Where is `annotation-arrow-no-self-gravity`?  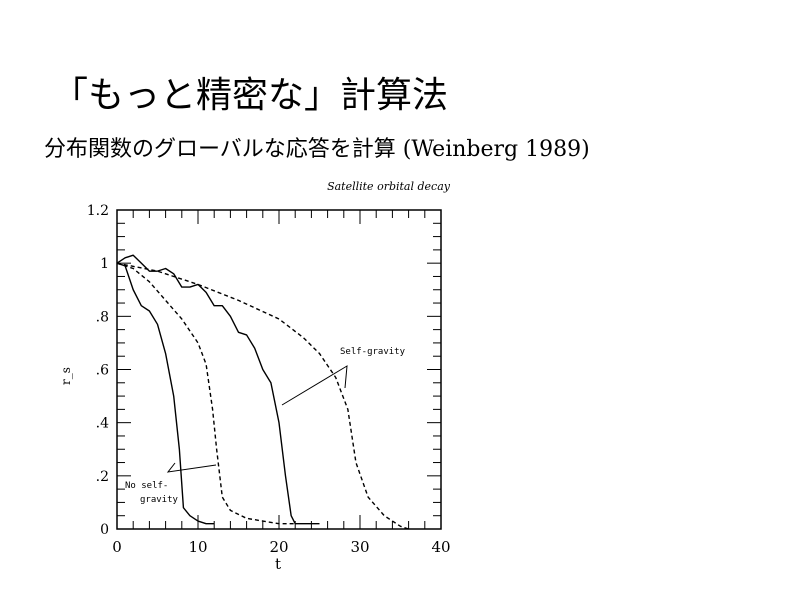
annotation-arrow-no-self-gravity is located at coordinates (191, 467).